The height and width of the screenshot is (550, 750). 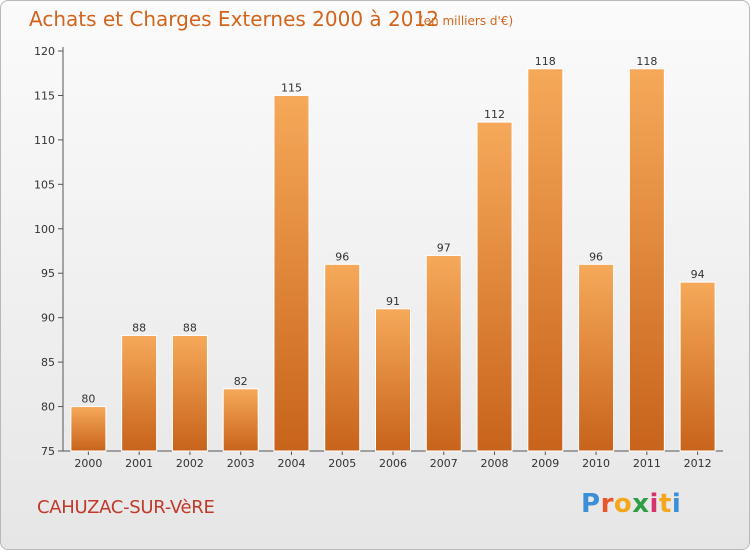 What do you see at coordinates (647, 463) in the screenshot?
I see `x-tick-label: 2011` at bounding box center [647, 463].